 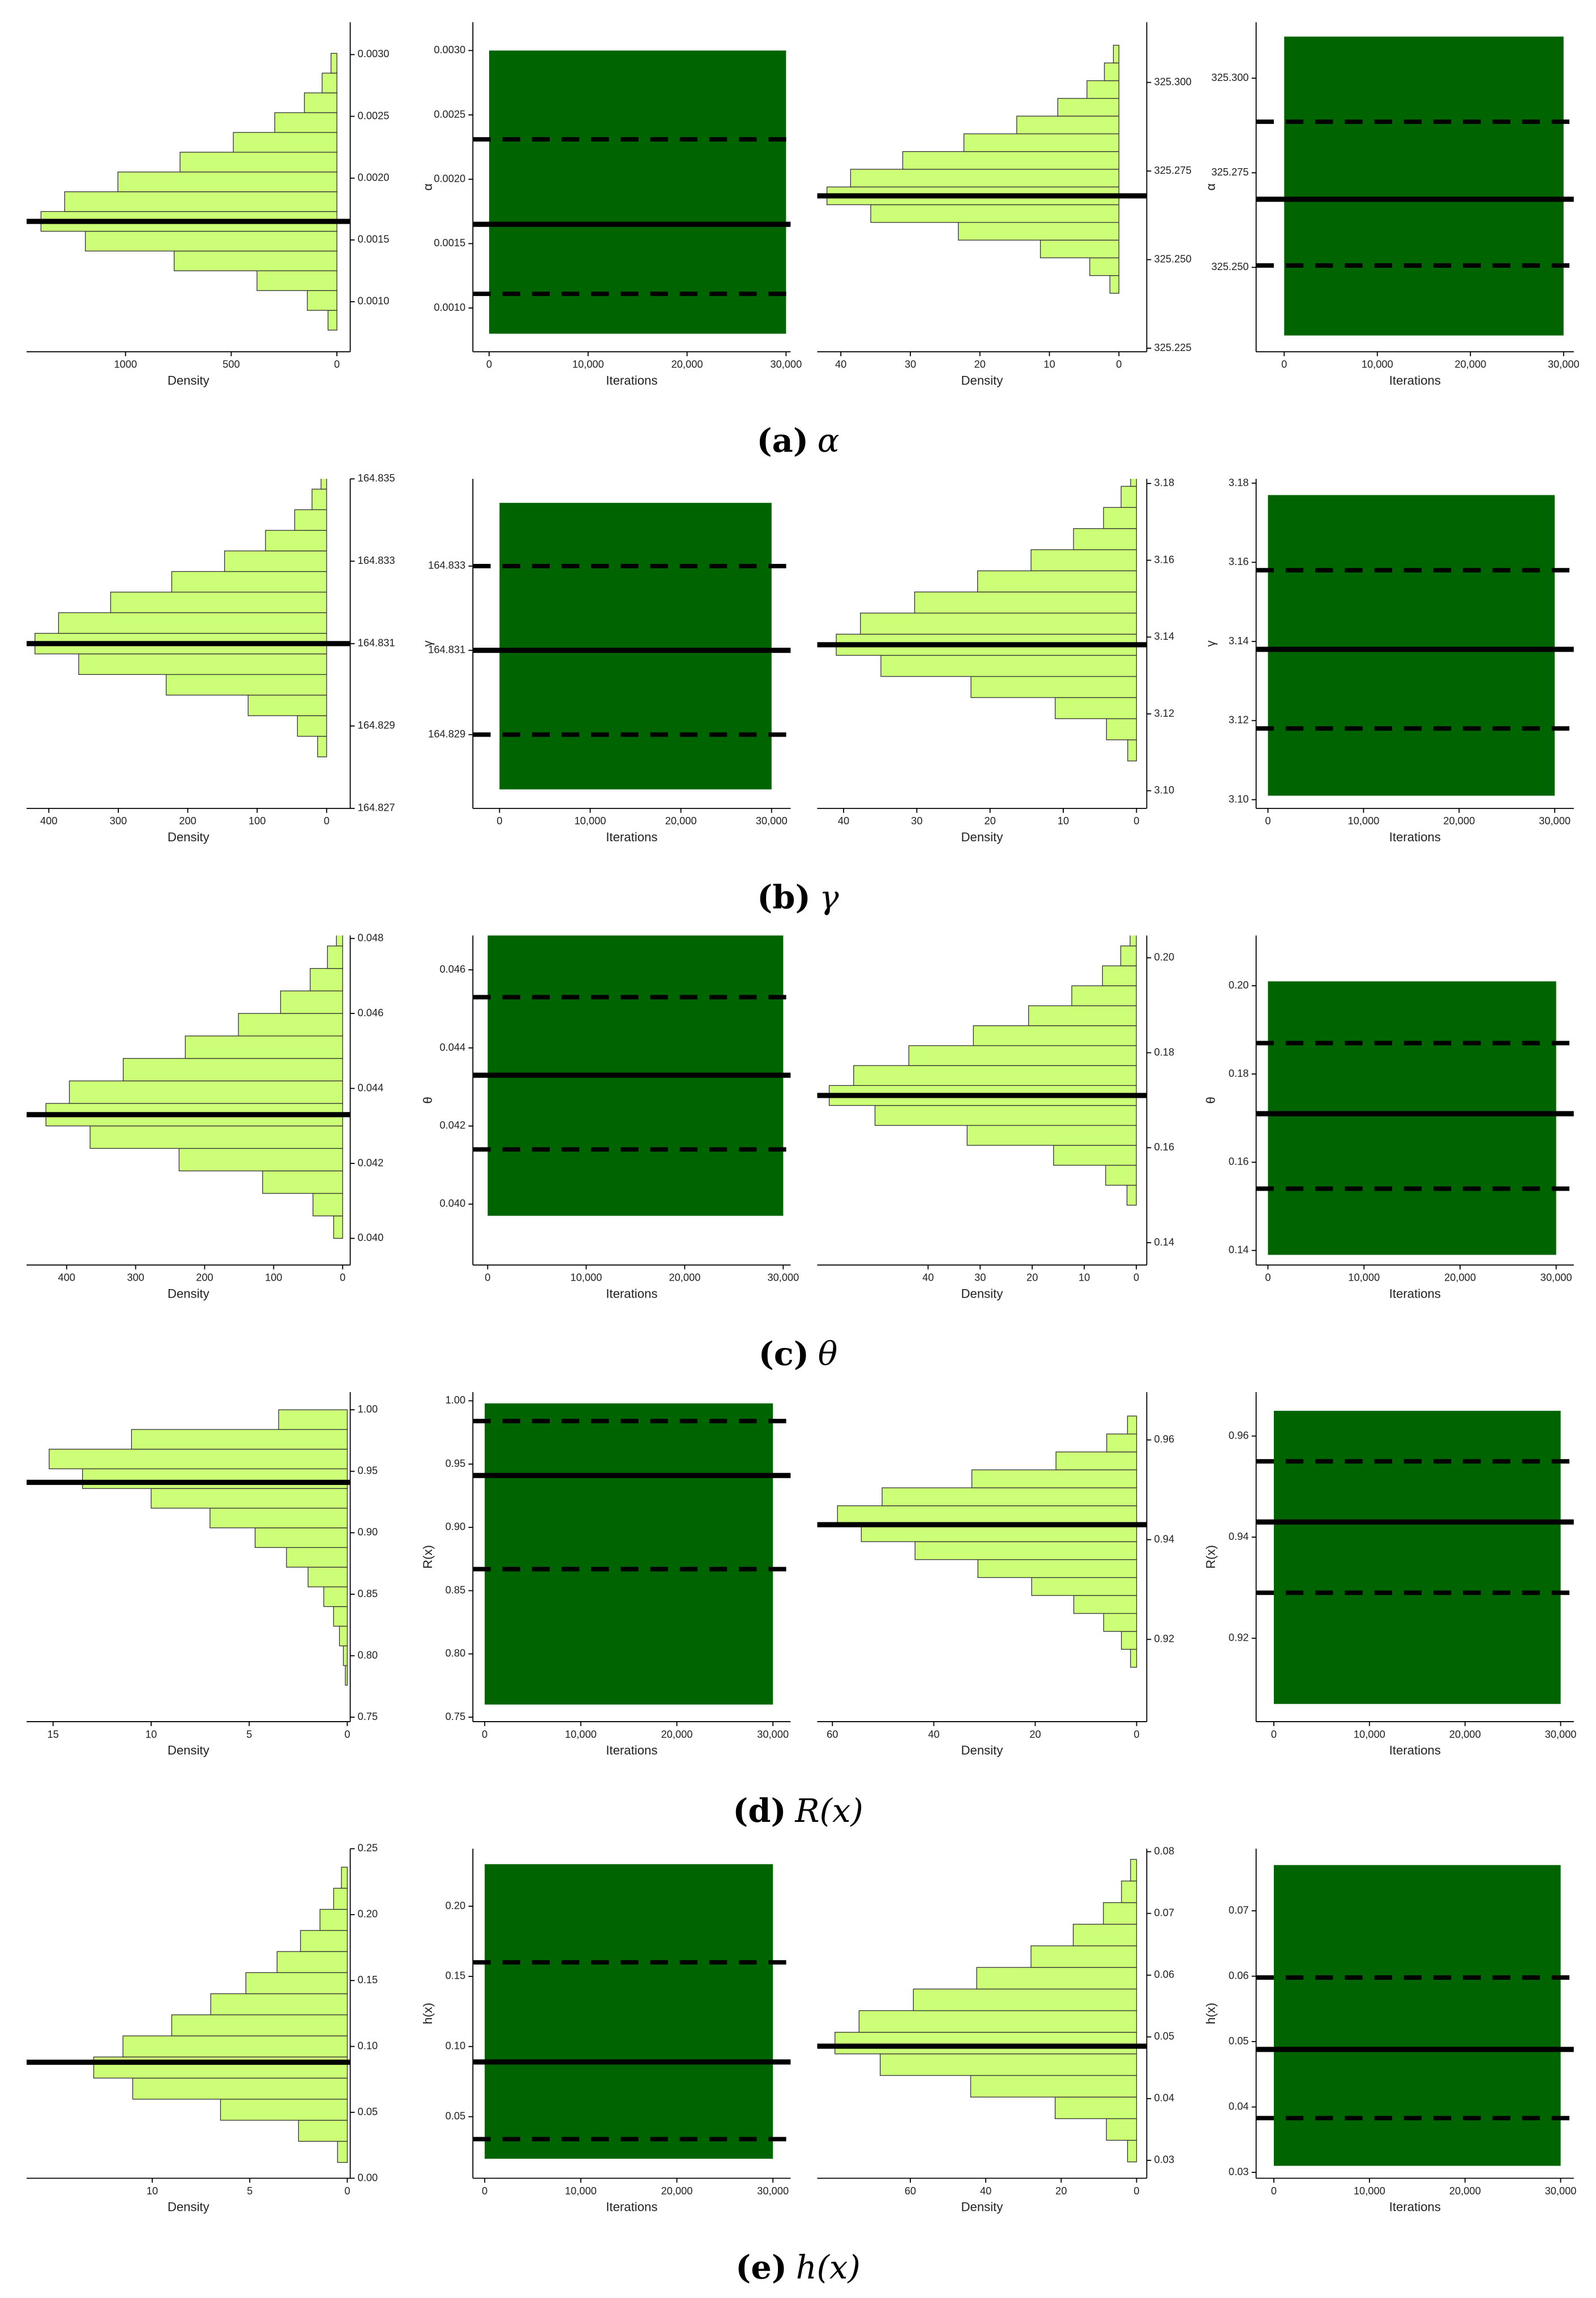 I want to click on y-tick-label: 0.0030, so click(x=450, y=49).